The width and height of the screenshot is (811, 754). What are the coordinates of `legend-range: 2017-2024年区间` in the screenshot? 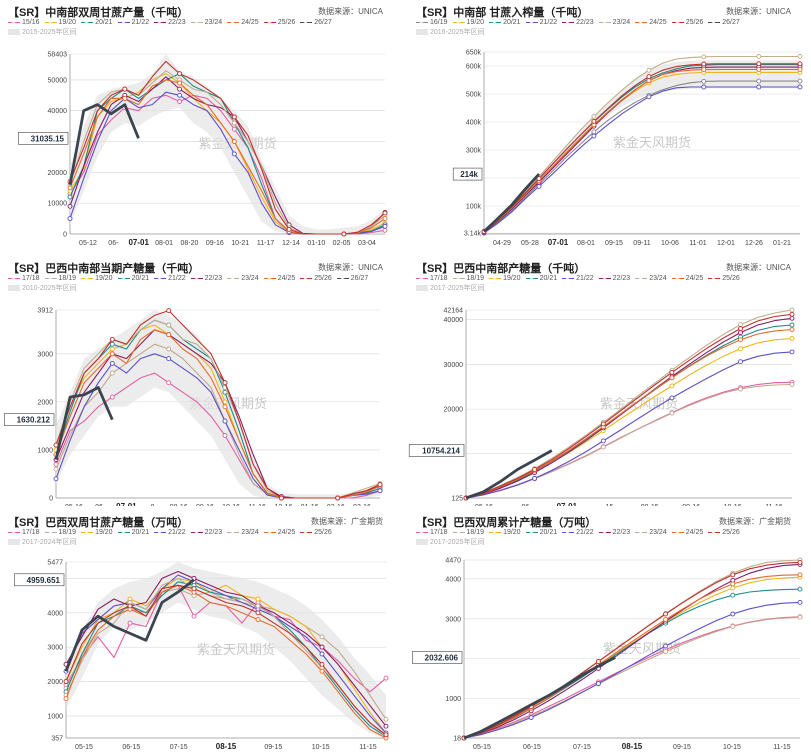 It's located at (42, 543).